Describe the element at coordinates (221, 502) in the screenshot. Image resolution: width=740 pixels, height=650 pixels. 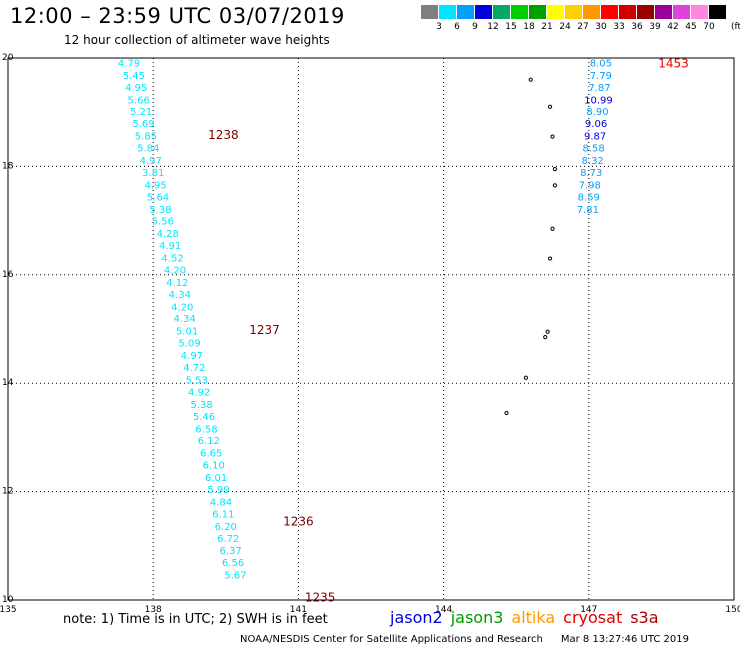
I see `wave-height-label: 4.84` at that location.